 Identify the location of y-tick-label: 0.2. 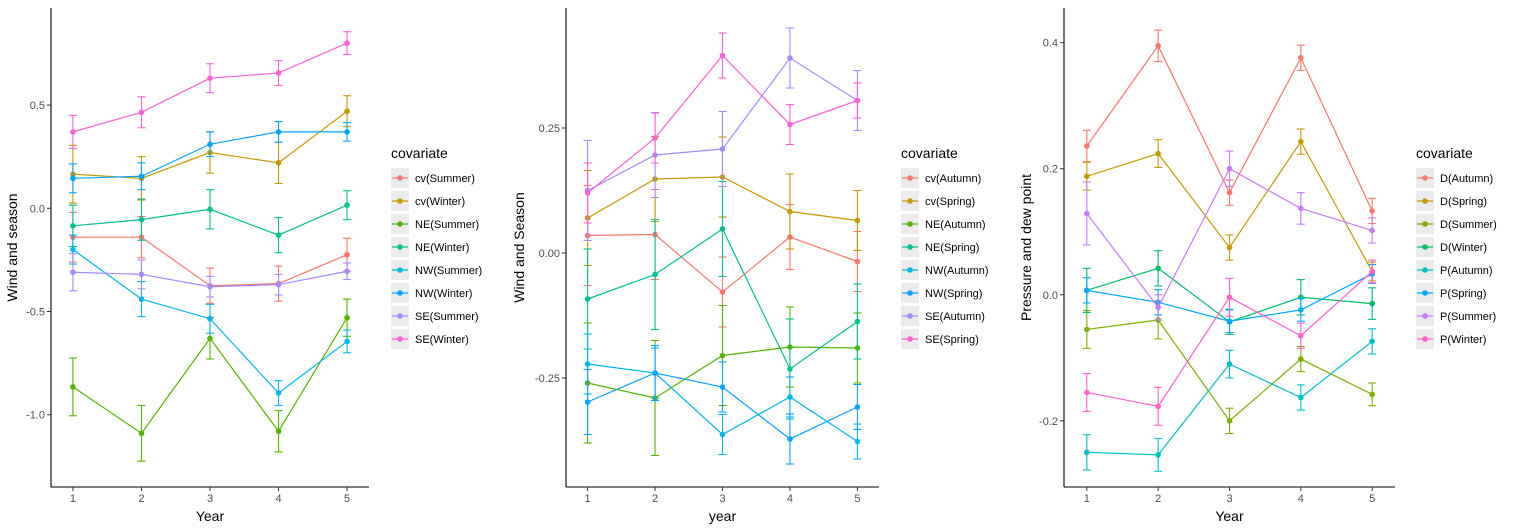
(1050, 170).